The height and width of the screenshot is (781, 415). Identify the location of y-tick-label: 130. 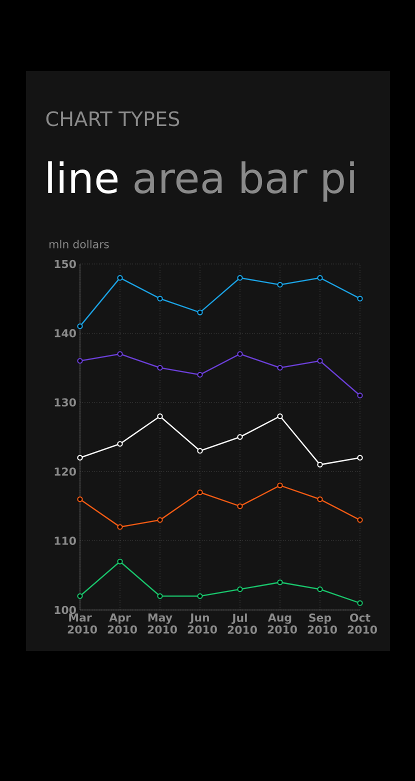
(65, 402).